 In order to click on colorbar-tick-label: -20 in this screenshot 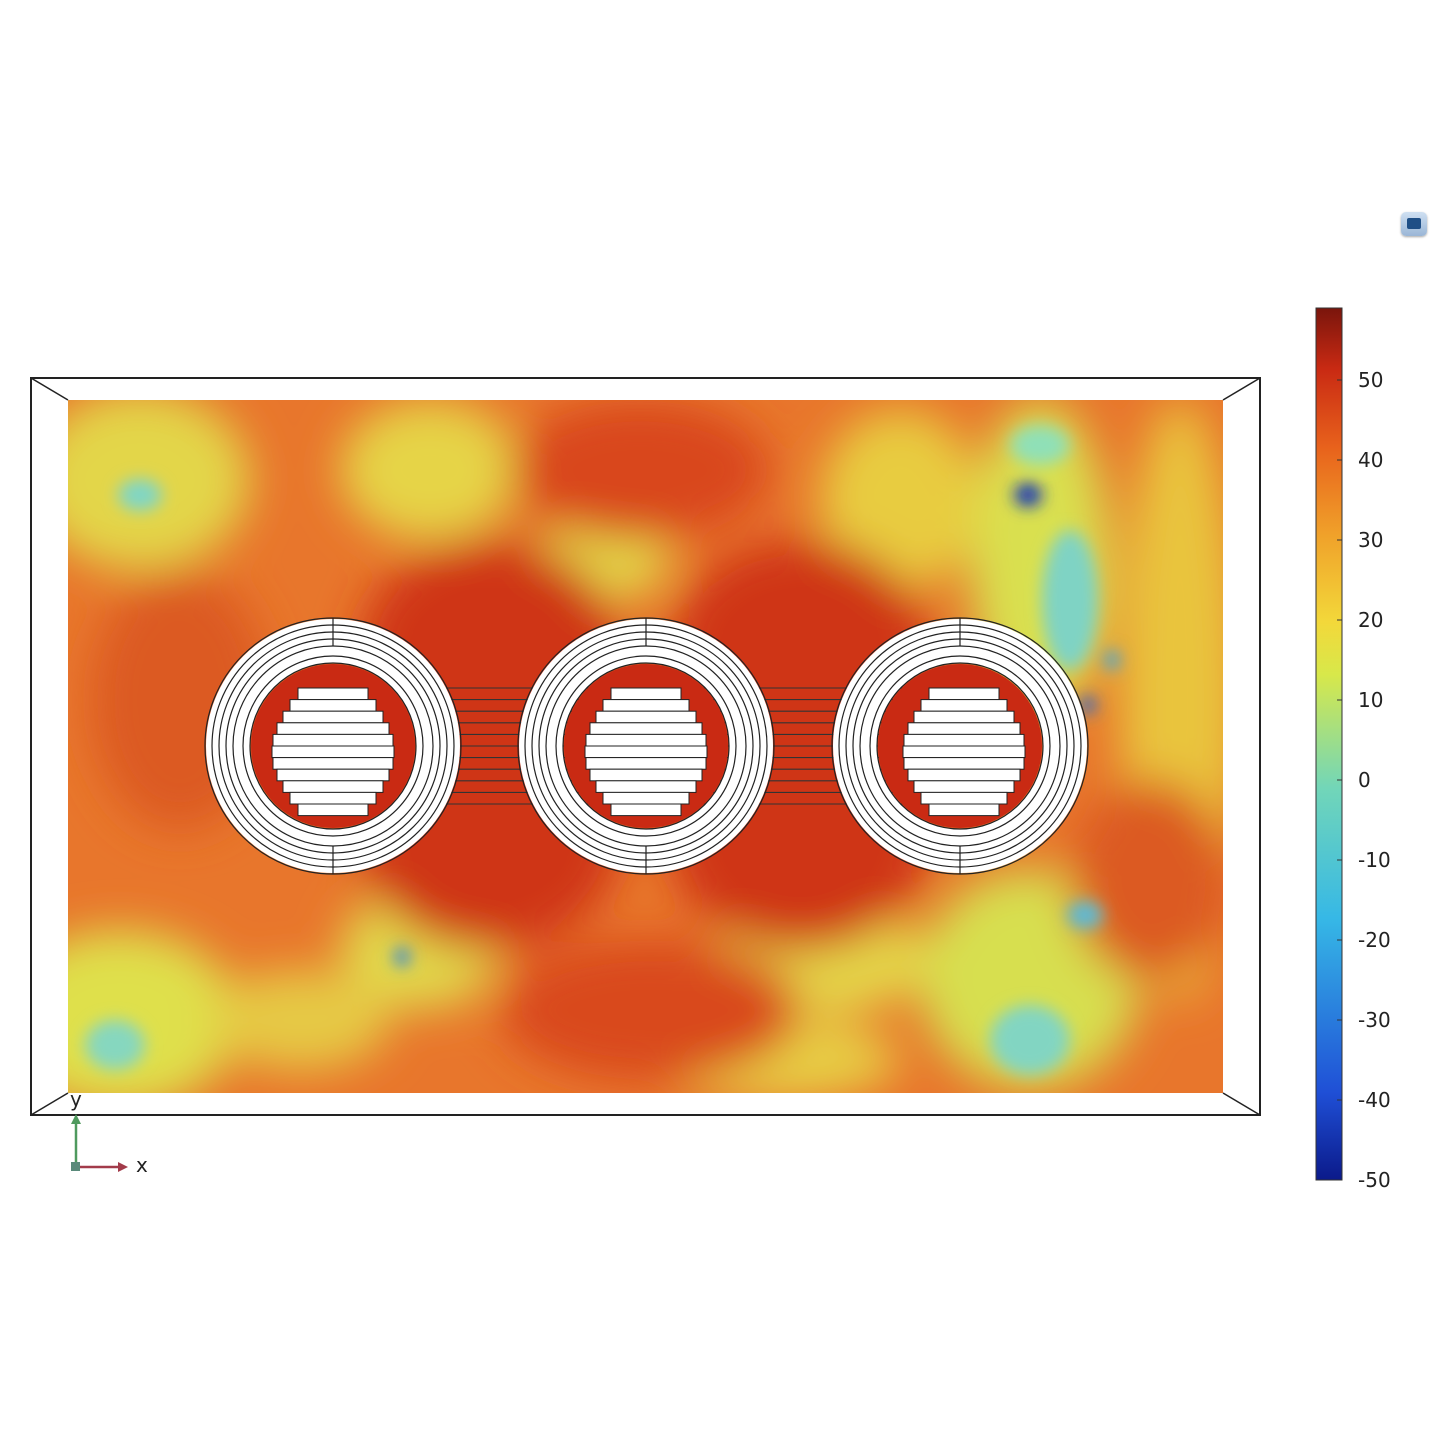, I will do `click(1374, 940)`.